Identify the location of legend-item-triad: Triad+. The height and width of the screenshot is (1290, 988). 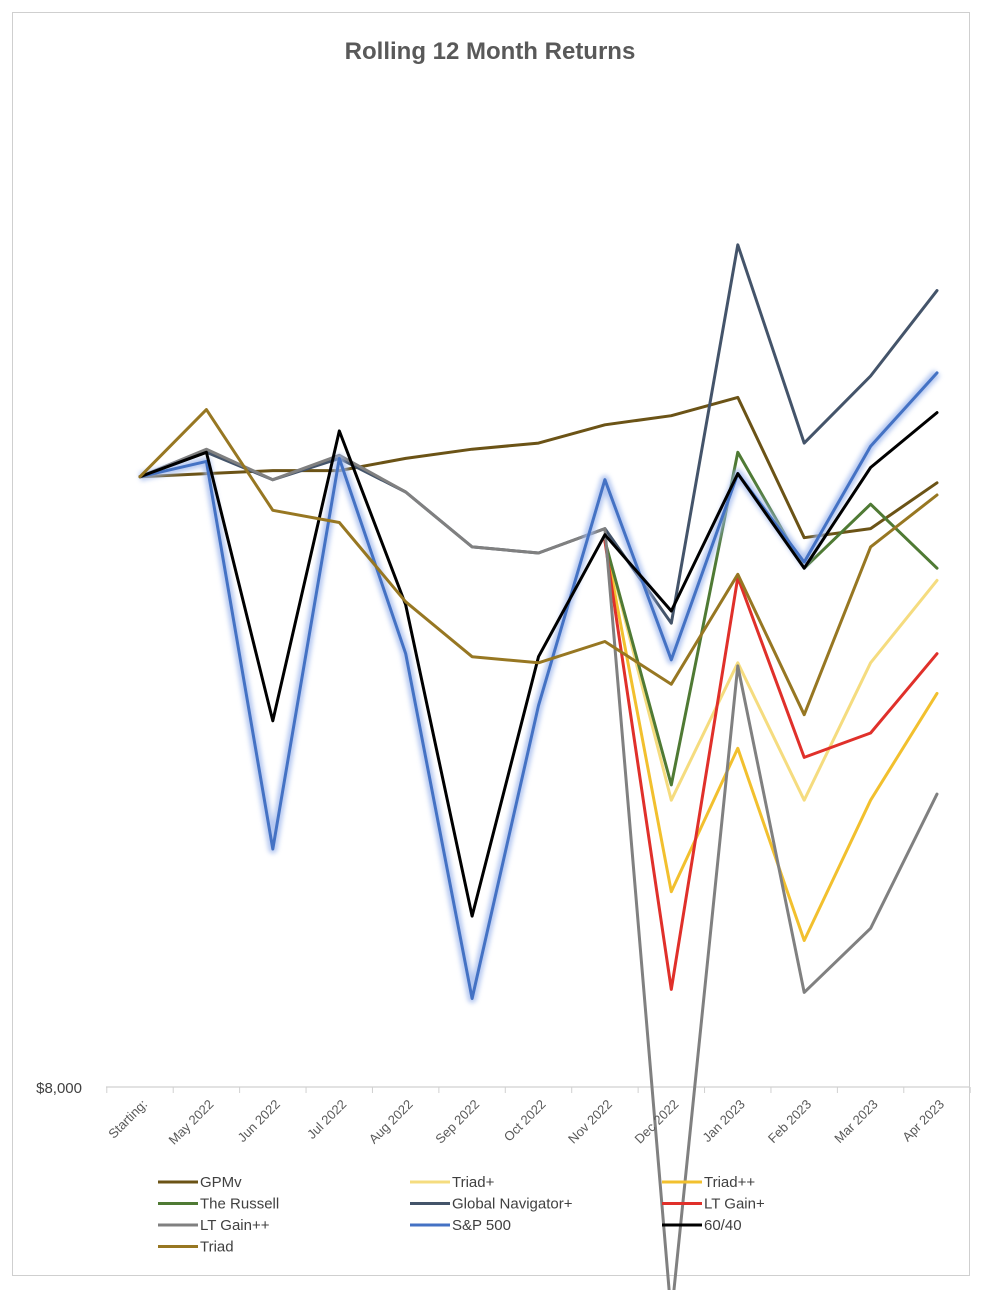
(452, 1182).